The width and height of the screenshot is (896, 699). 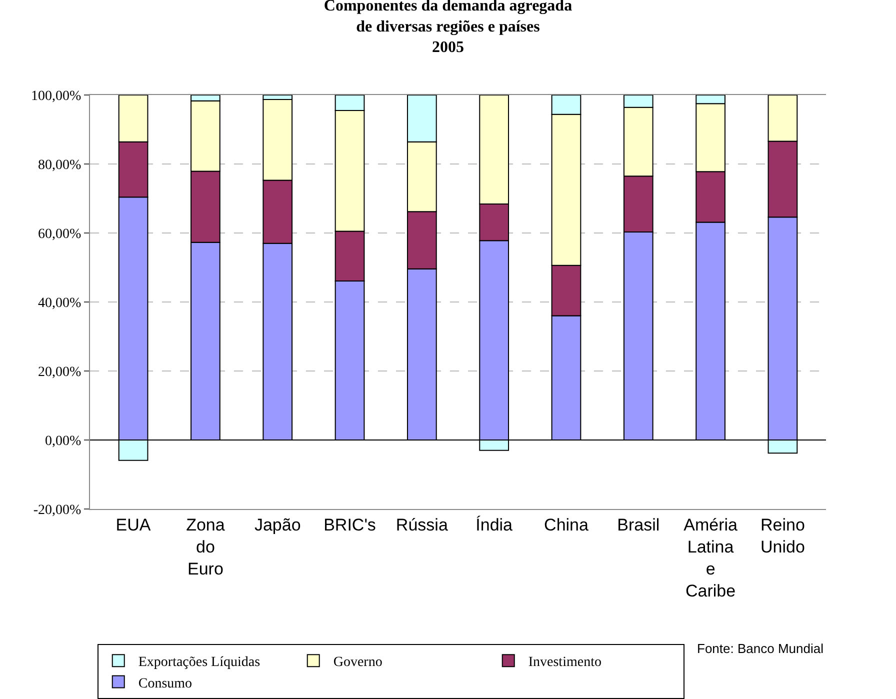 What do you see at coordinates (760, 648) in the screenshot?
I see `source-note: Fonte: Banco Mundial` at bounding box center [760, 648].